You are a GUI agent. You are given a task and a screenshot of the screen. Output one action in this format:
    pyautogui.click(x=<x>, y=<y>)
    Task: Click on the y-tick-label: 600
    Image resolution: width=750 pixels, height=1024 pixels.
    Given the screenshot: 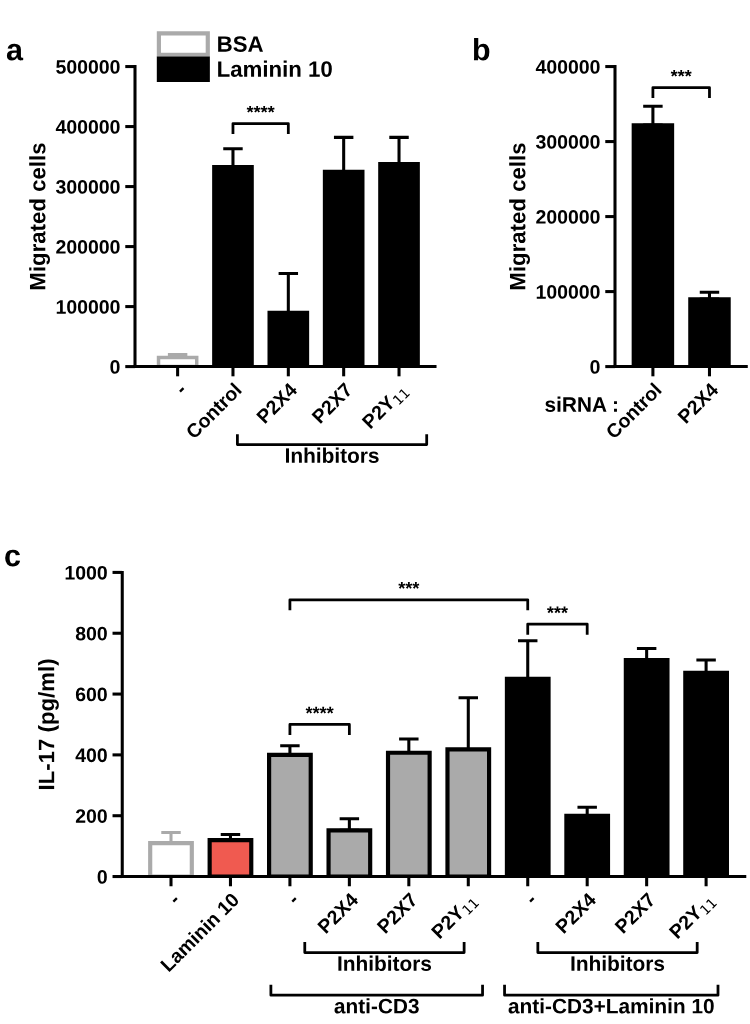 What is the action you would take?
    pyautogui.click(x=91, y=694)
    